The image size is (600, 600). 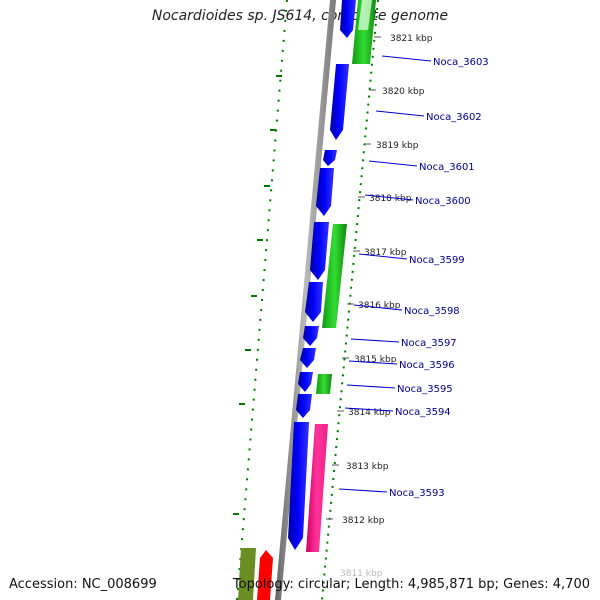 I want to click on gene-label: Noca_3595, so click(x=425, y=389).